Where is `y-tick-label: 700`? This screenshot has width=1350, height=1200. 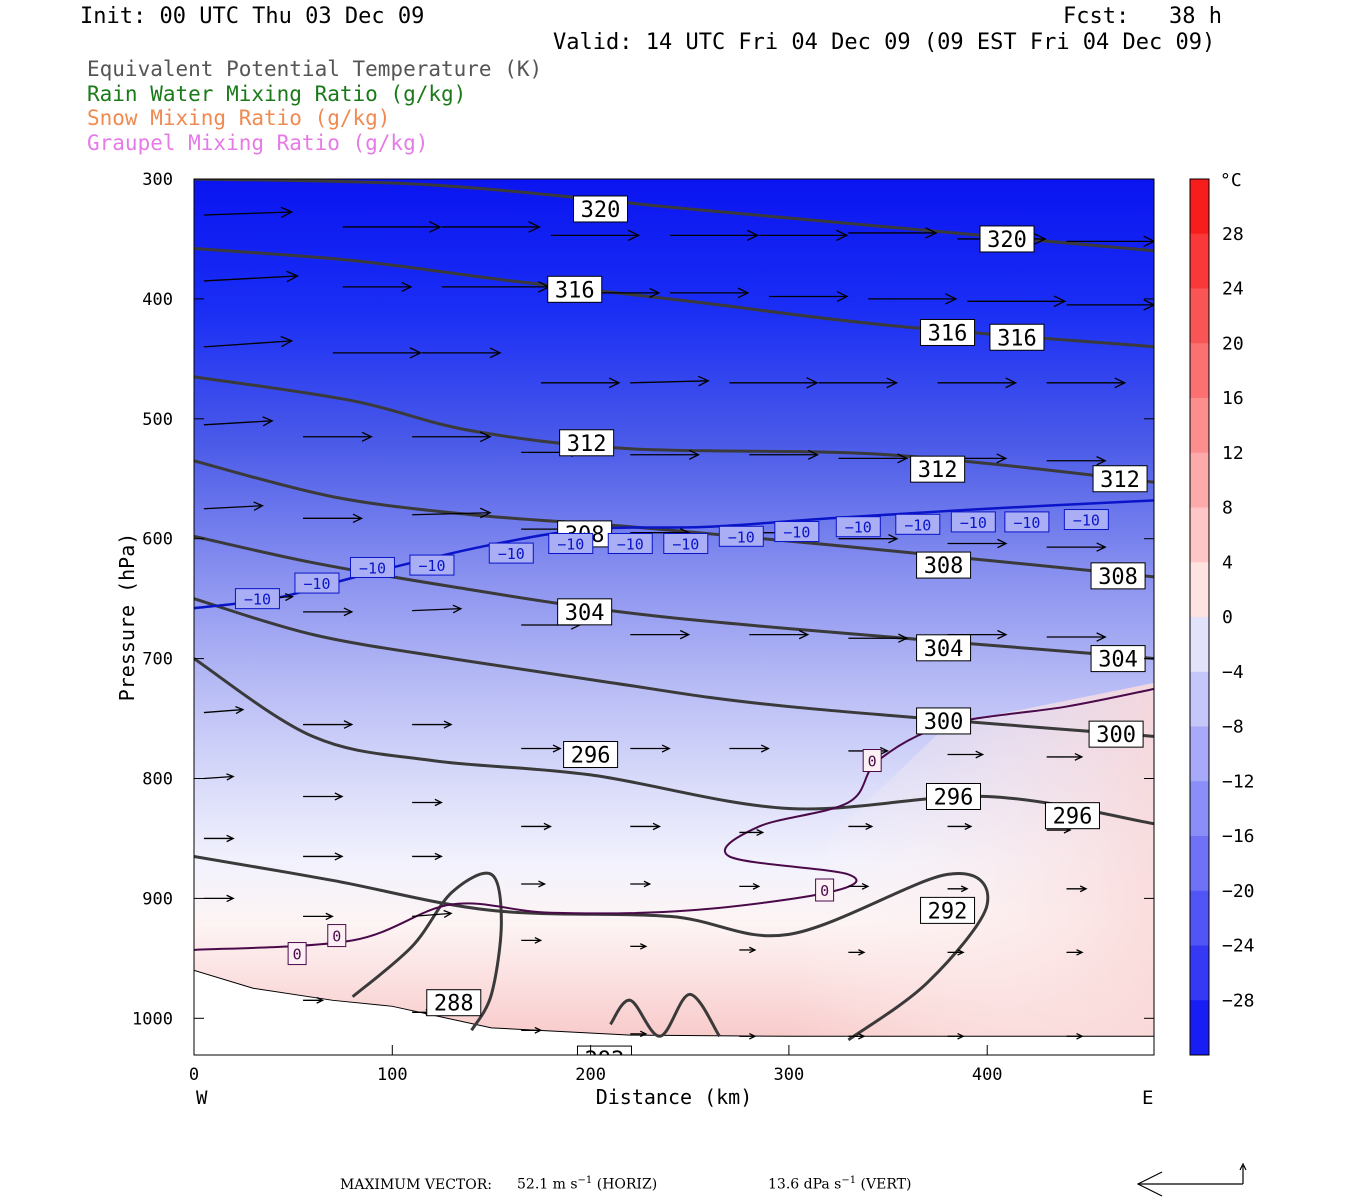
y-tick-label: 700 is located at coordinates (157, 660).